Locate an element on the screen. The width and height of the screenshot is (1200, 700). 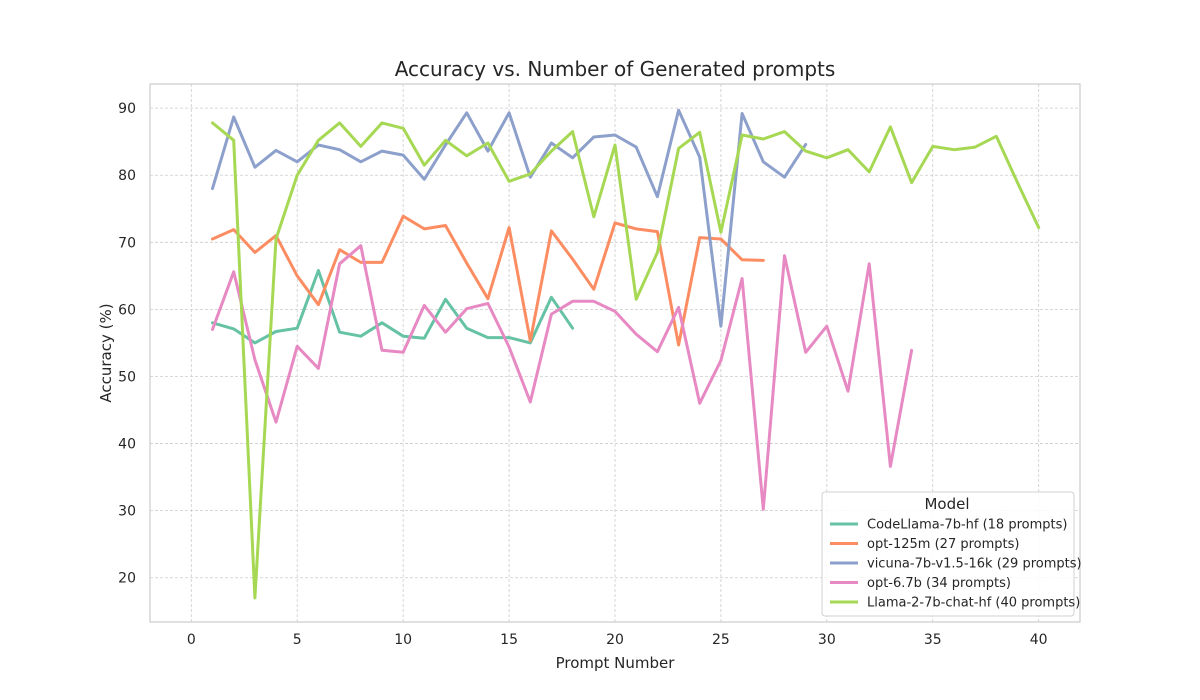
x-tick-label: 25 is located at coordinates (721, 640).